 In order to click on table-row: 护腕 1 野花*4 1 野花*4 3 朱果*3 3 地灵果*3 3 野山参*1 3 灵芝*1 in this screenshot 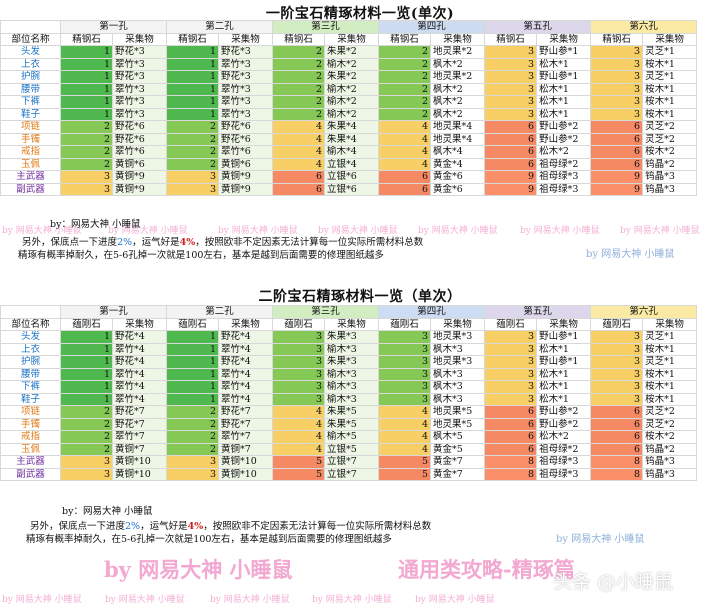, I will do `click(349, 362)`.